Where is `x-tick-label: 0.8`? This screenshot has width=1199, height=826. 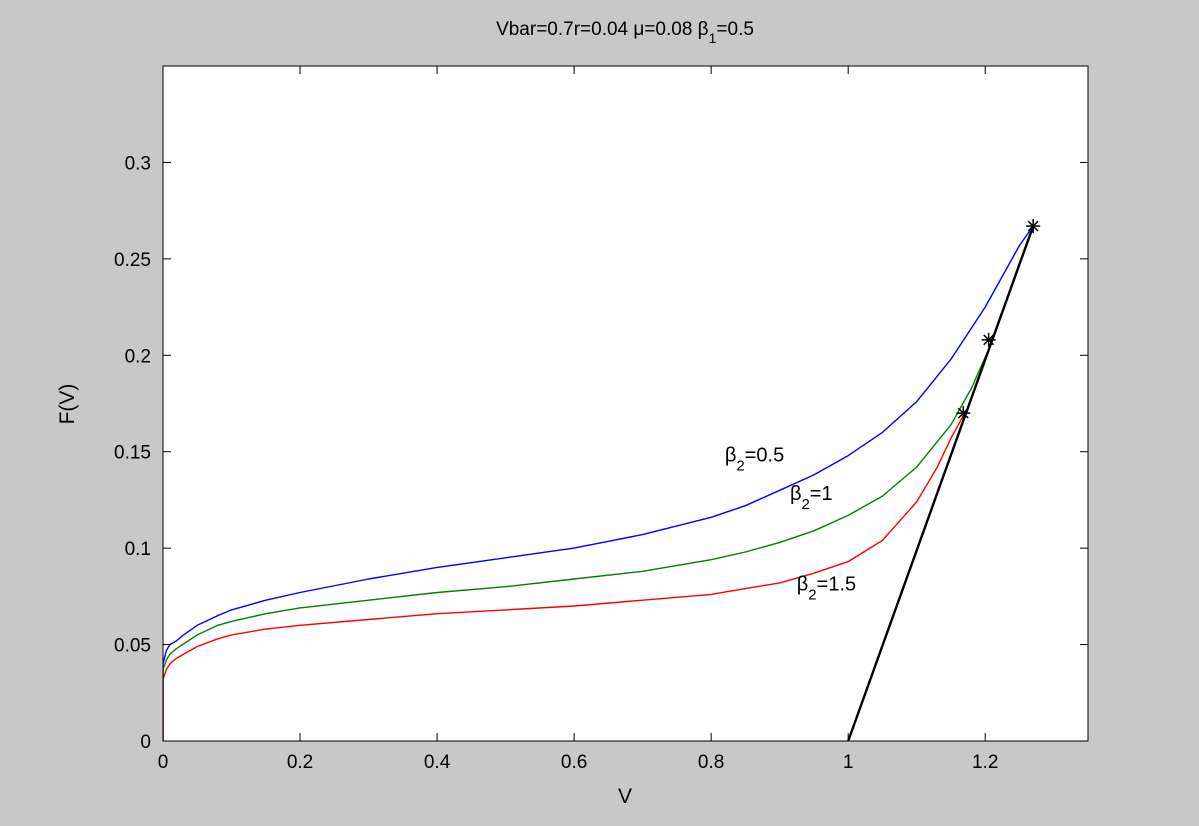 x-tick-label: 0.8 is located at coordinates (711, 762).